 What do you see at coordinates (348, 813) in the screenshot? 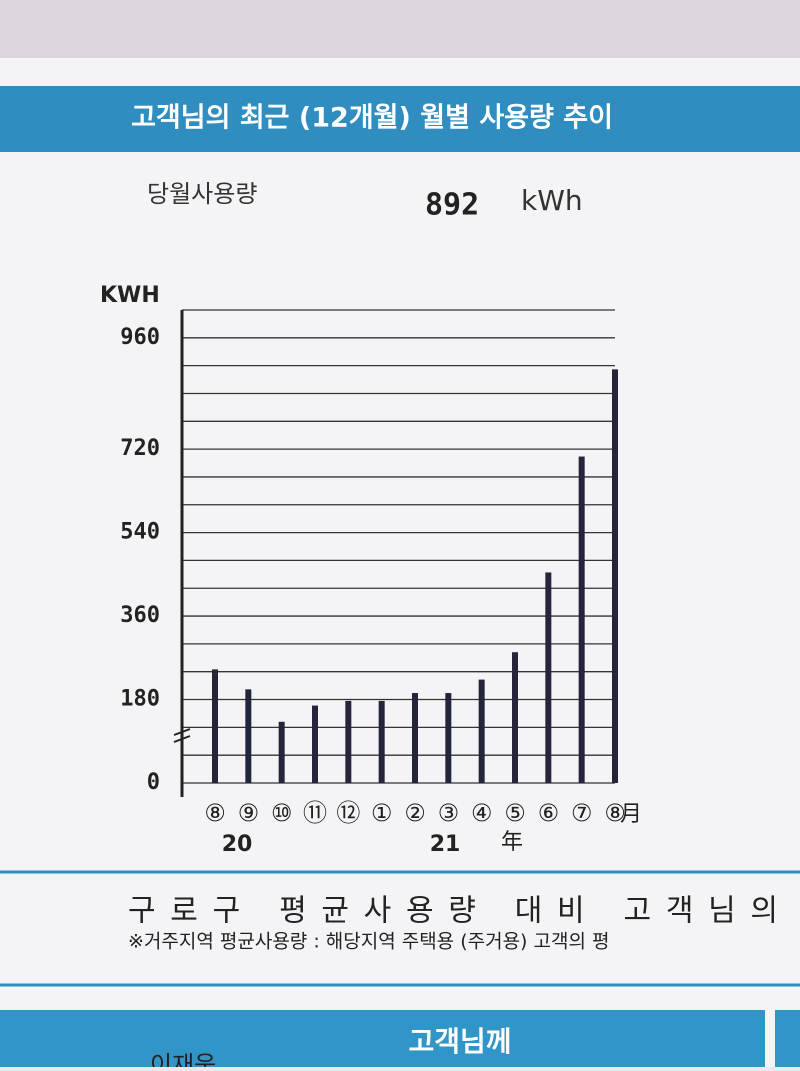
I see `x-tick-label: ⑫` at bounding box center [348, 813].